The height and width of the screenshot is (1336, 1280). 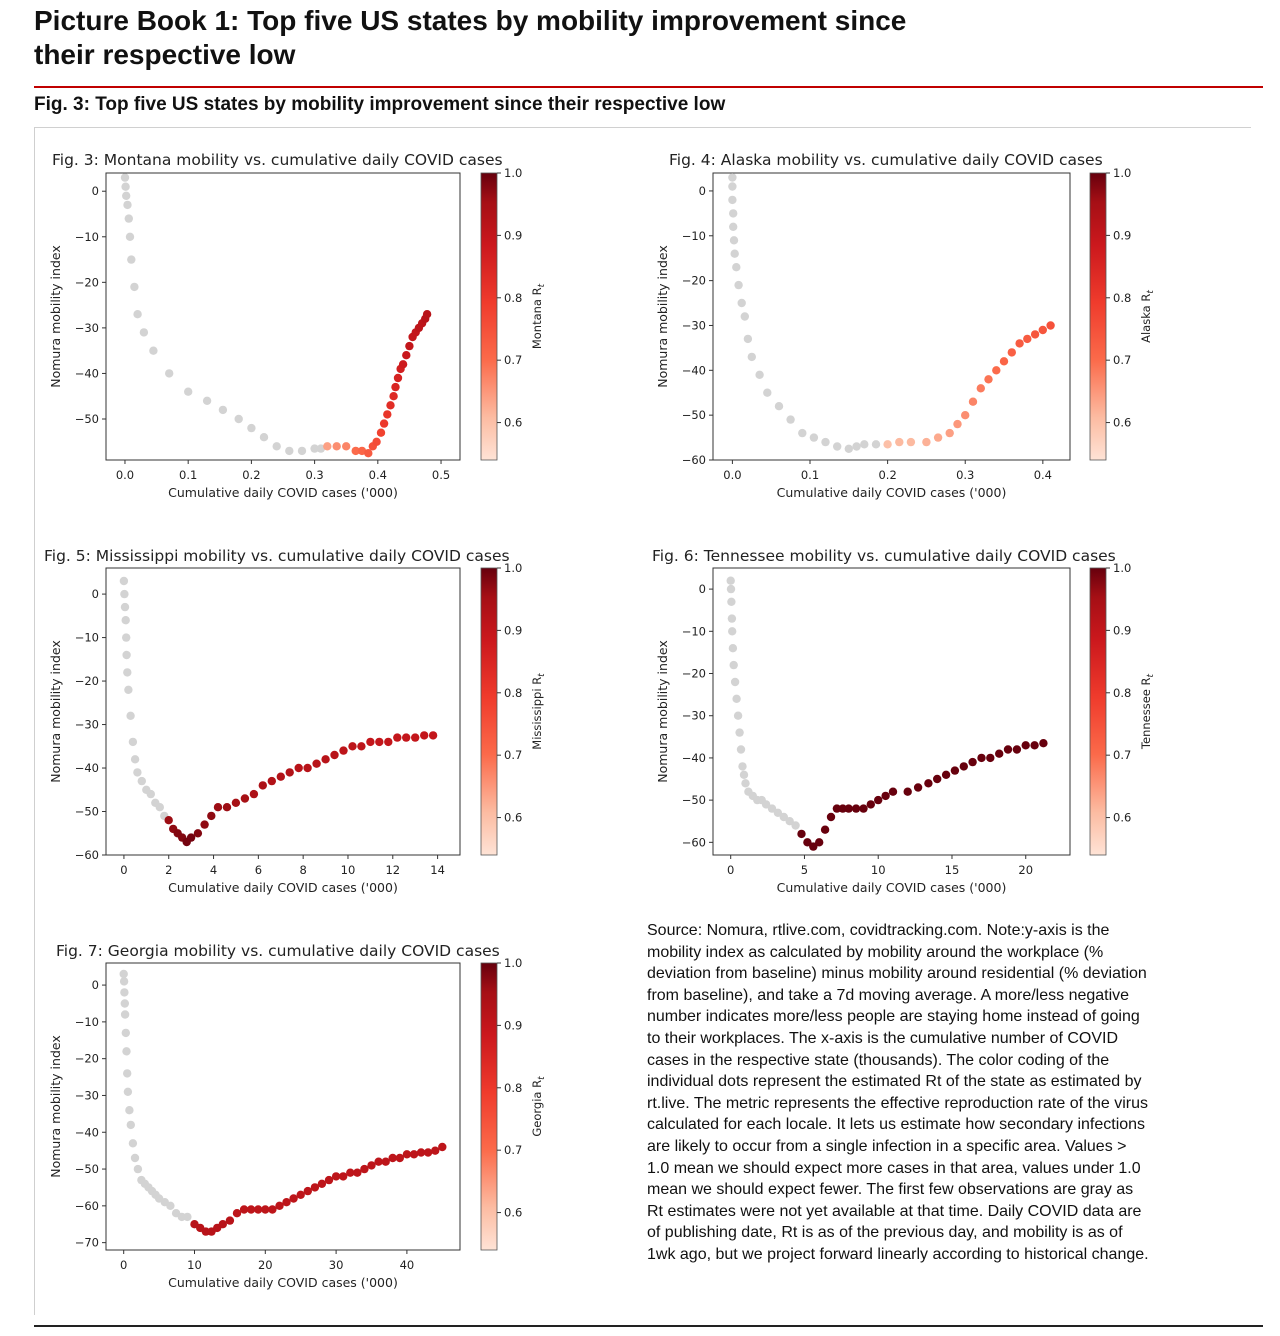 What do you see at coordinates (283, 1282) in the screenshot?
I see `x-axis-label: Cumulative daily COVID cases ('000)` at bounding box center [283, 1282].